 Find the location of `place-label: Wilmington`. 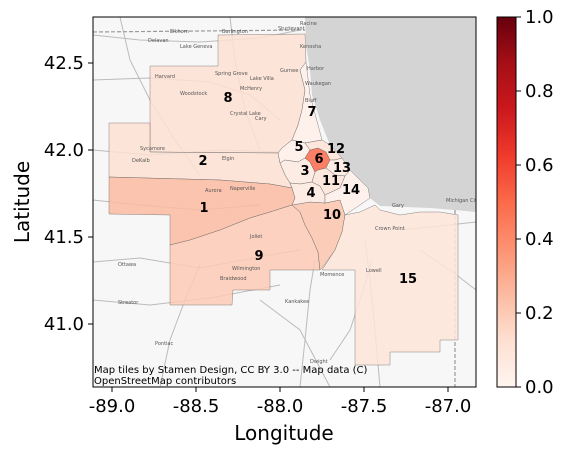

place-label: Wilmington is located at coordinates (246, 269).